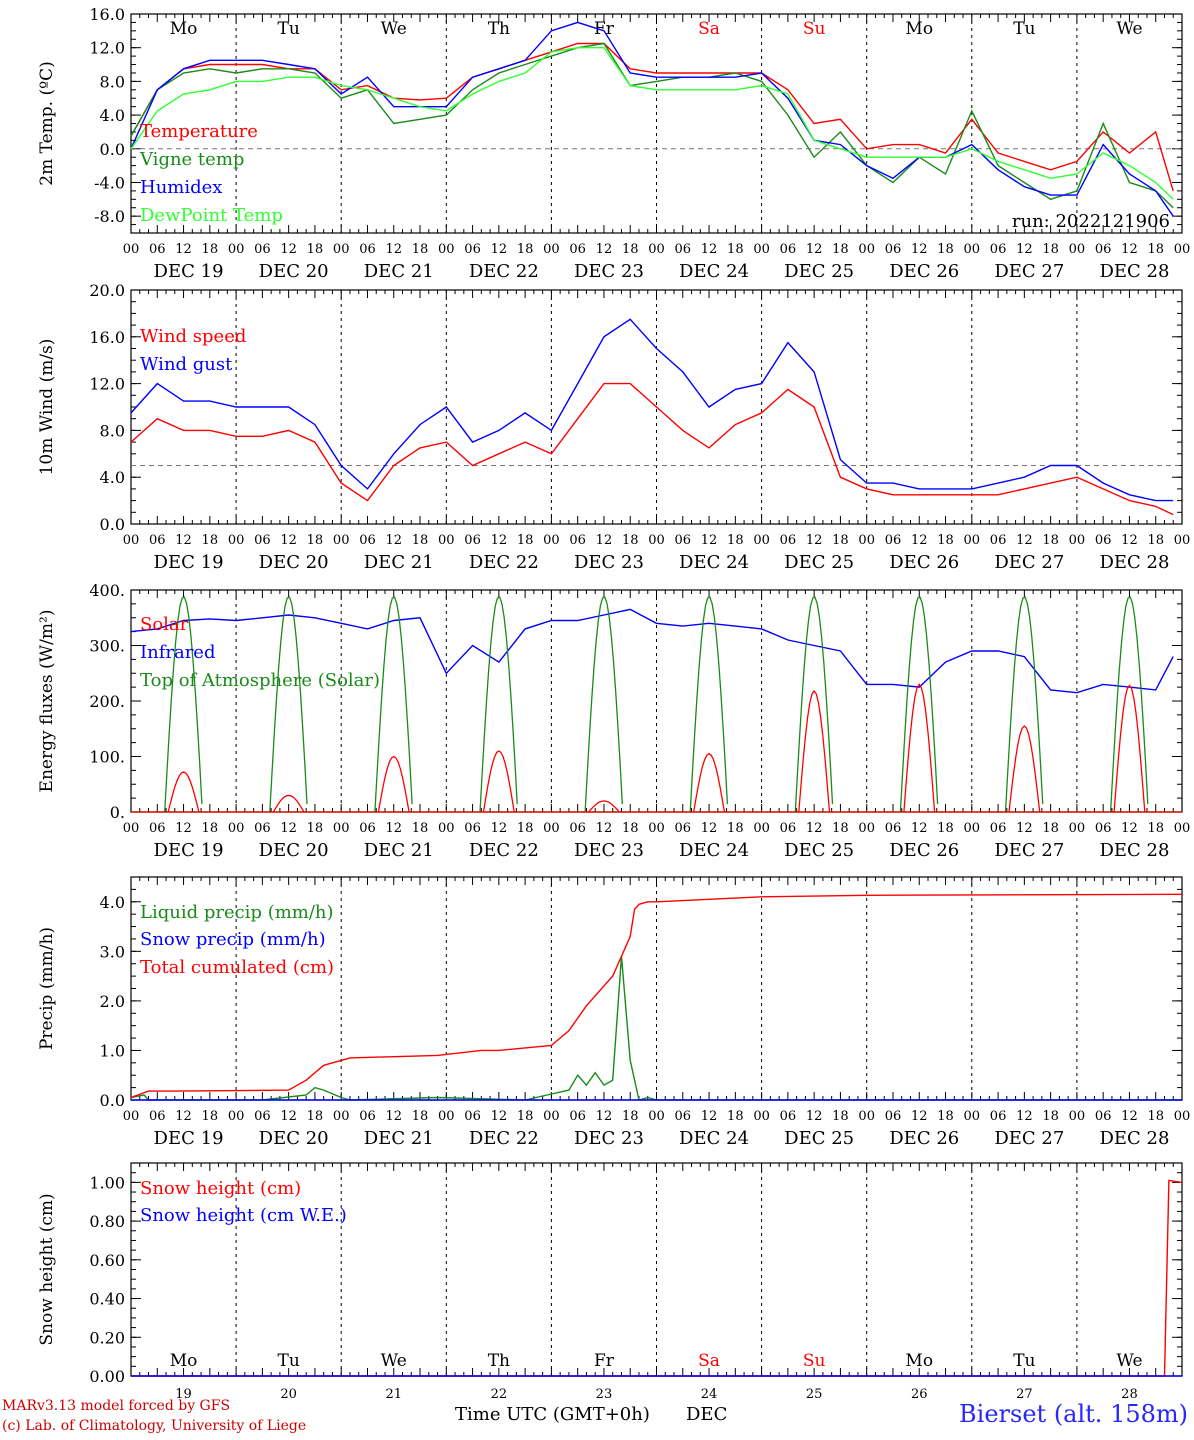 Image resolution: width=1194 pixels, height=1440 pixels. I want to click on toa-solar-curve, so click(656, 704).